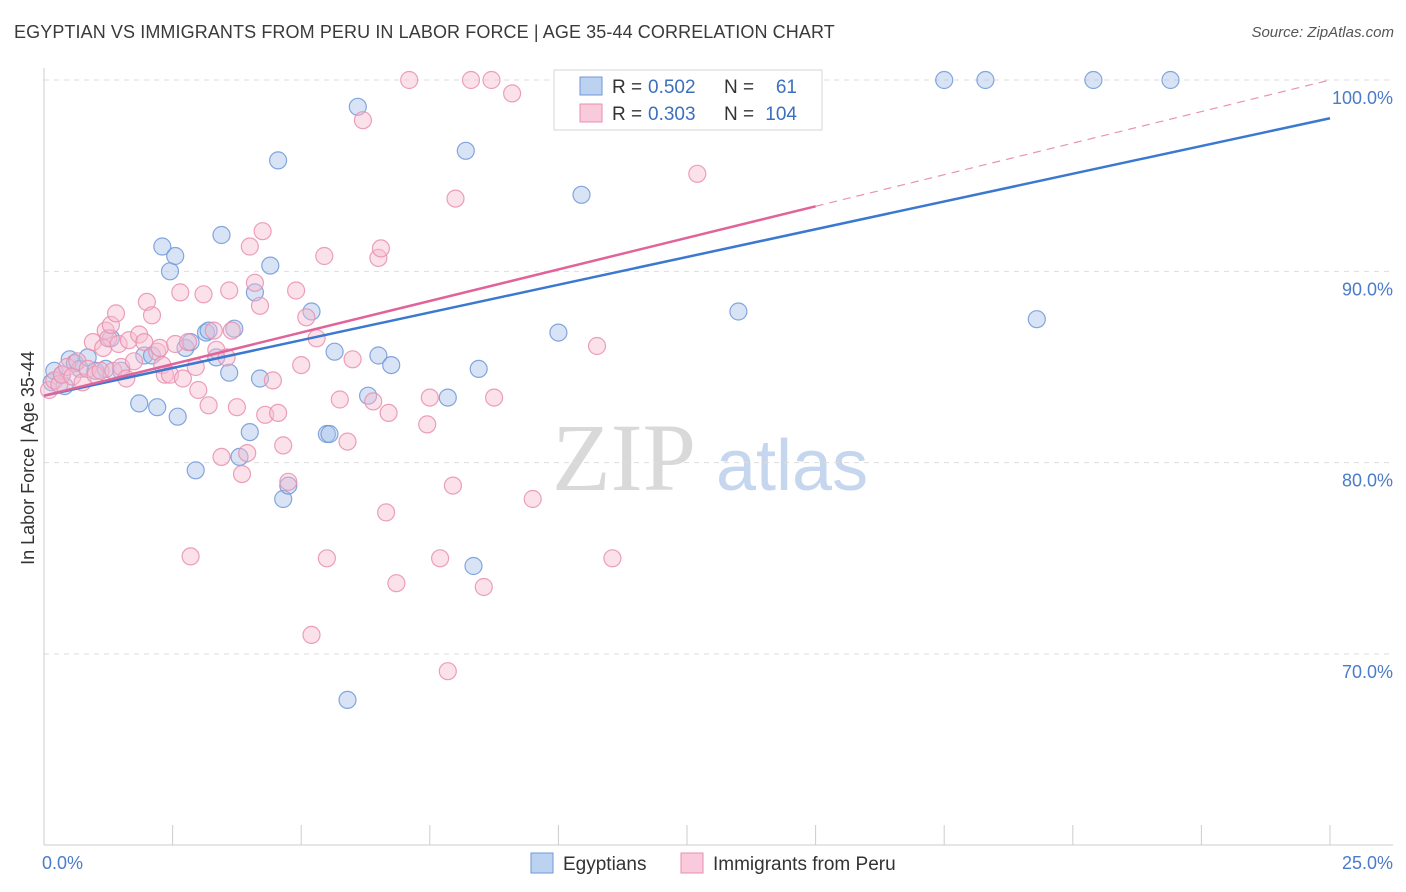 The height and width of the screenshot is (892, 1406). I want to click on y-tick-label-3: 100.0%, so click(1362, 98).